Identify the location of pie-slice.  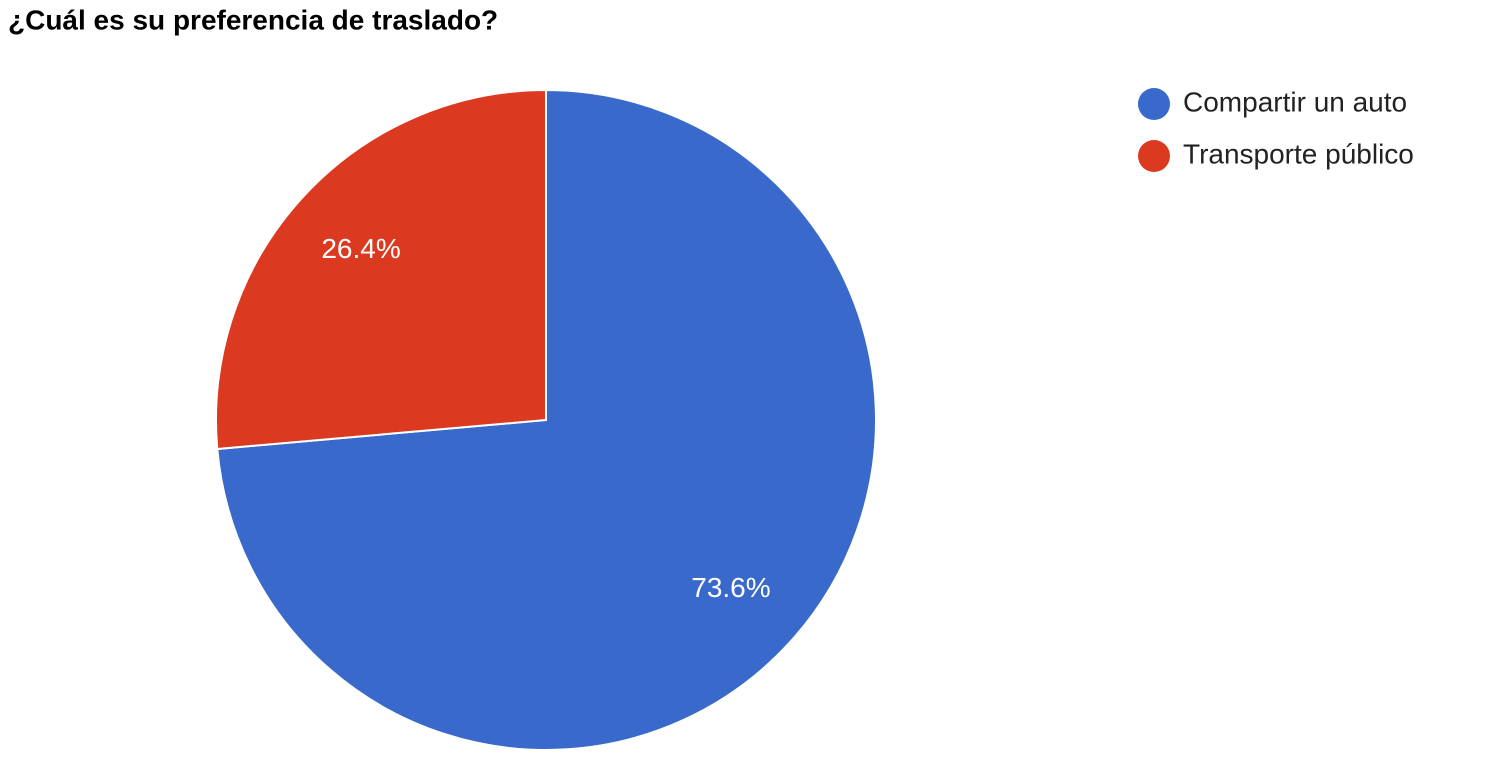
(381, 269).